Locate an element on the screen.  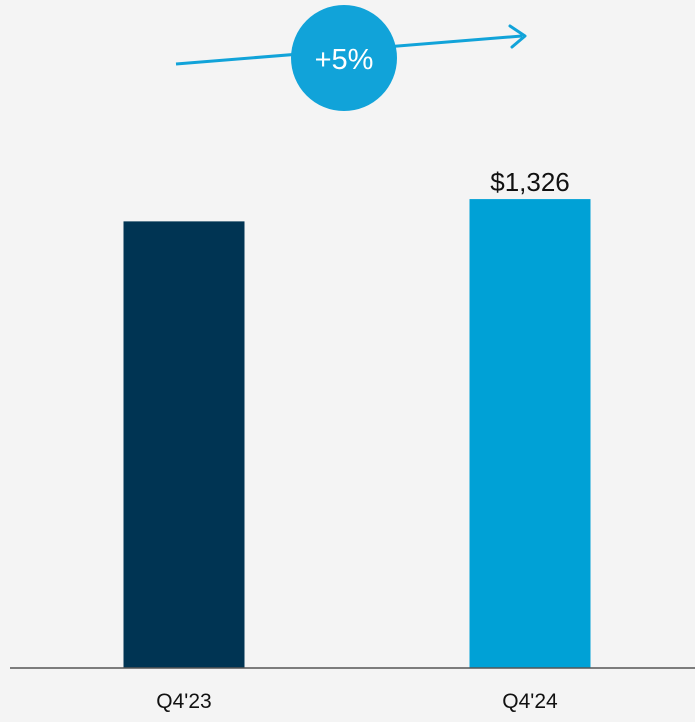
data-labels-group: $1,326 is located at coordinates (530, 182).